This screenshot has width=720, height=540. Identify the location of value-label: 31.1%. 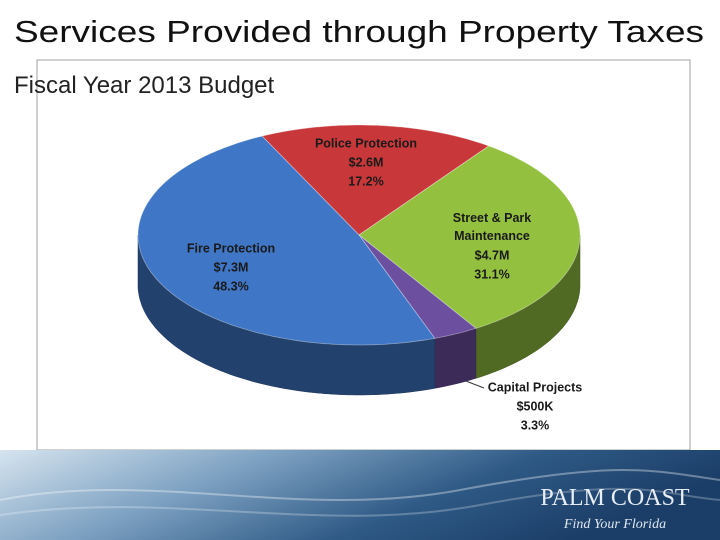
(491, 274).